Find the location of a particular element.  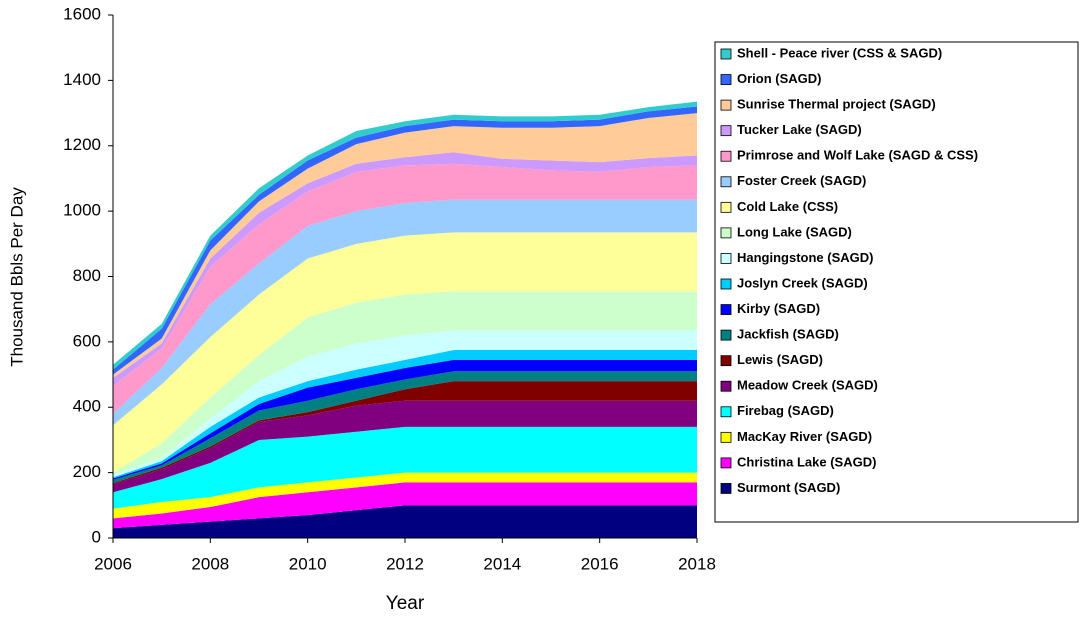

y-axis-title: Thousand Bbls Per Day is located at coordinates (16, 277).